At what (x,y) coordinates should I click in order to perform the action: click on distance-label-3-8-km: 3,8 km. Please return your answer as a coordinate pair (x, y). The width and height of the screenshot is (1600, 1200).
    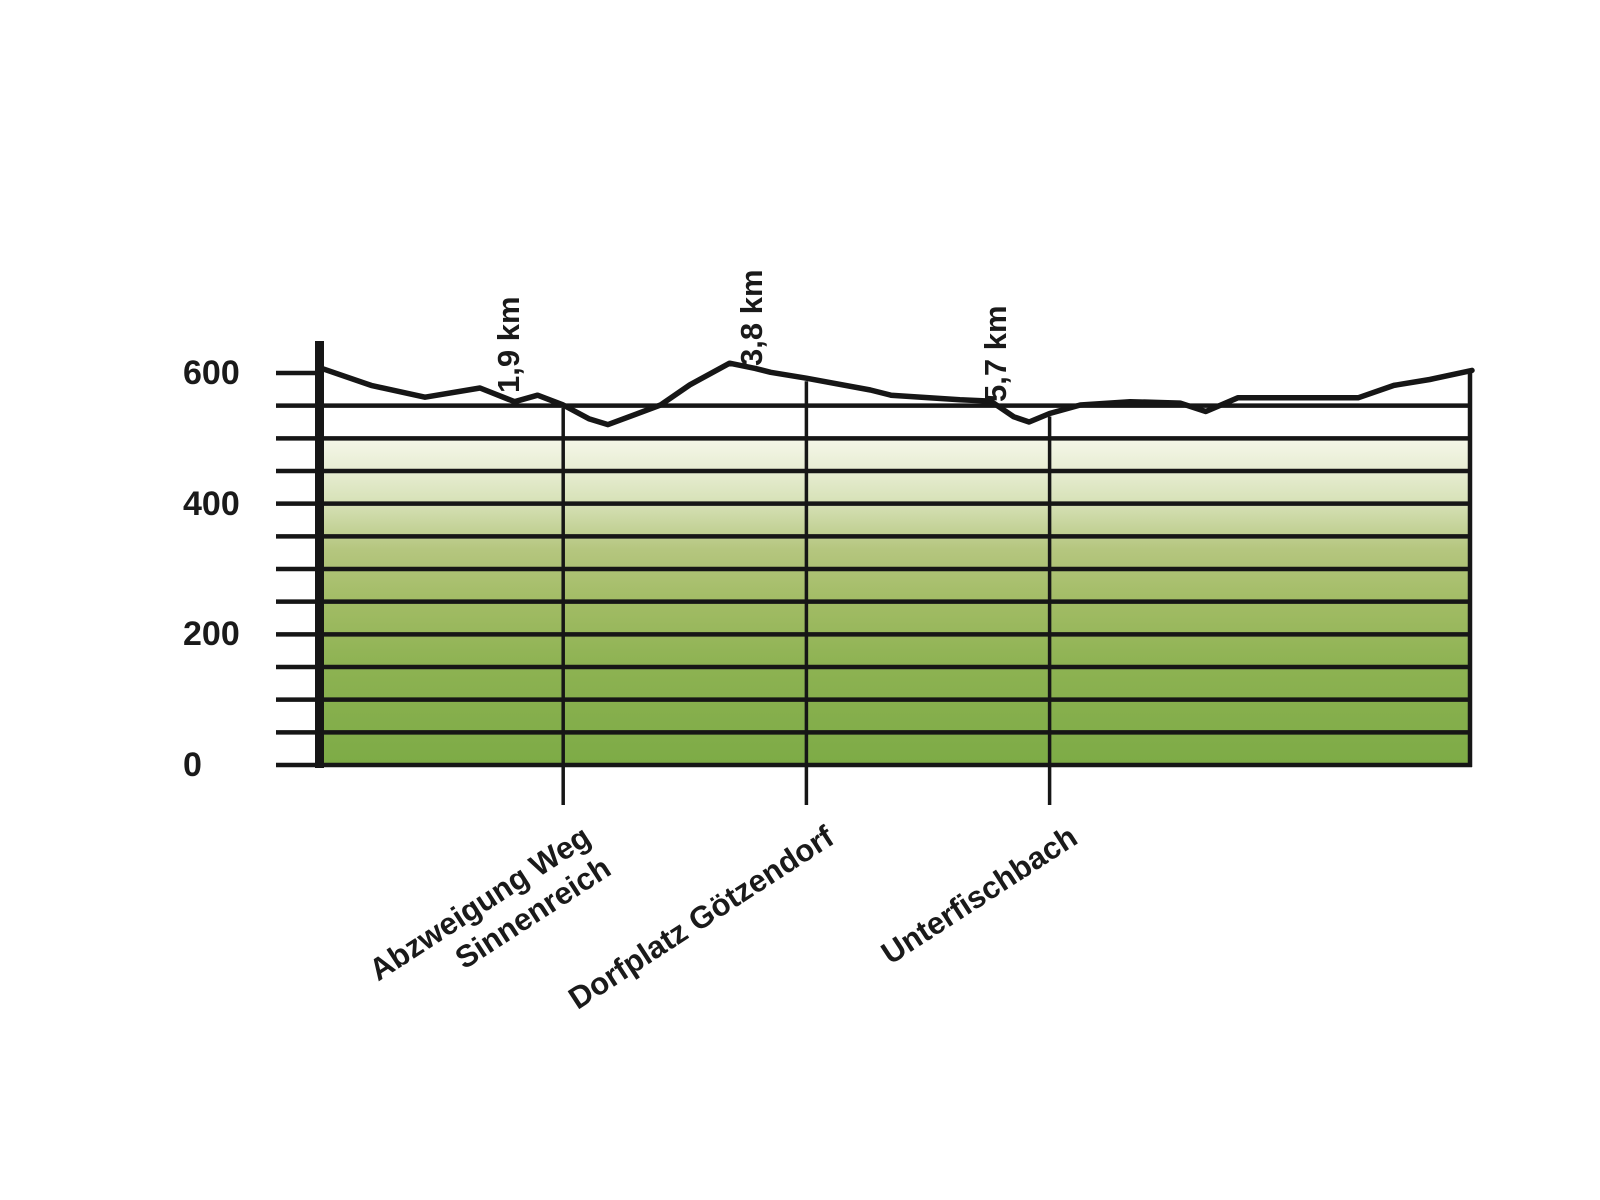
    Looking at the image, I should click on (752, 318).